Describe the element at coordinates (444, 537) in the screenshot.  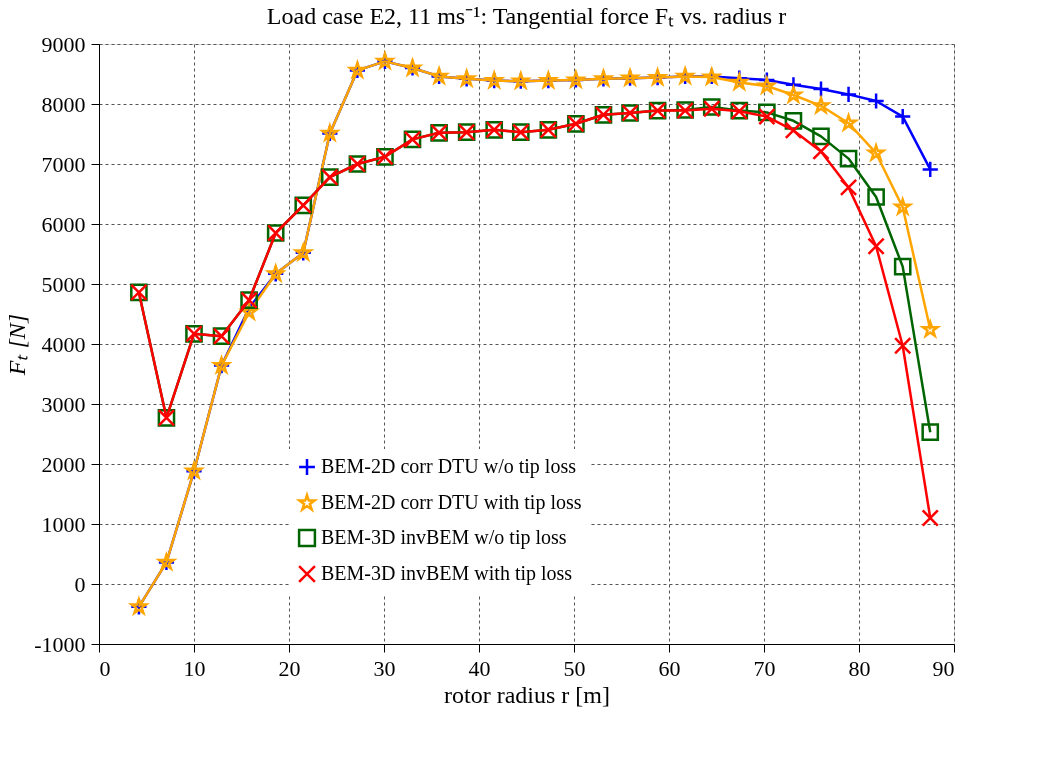
I see `legend-label: BEM-3D invBEM w/o tip loss` at that location.